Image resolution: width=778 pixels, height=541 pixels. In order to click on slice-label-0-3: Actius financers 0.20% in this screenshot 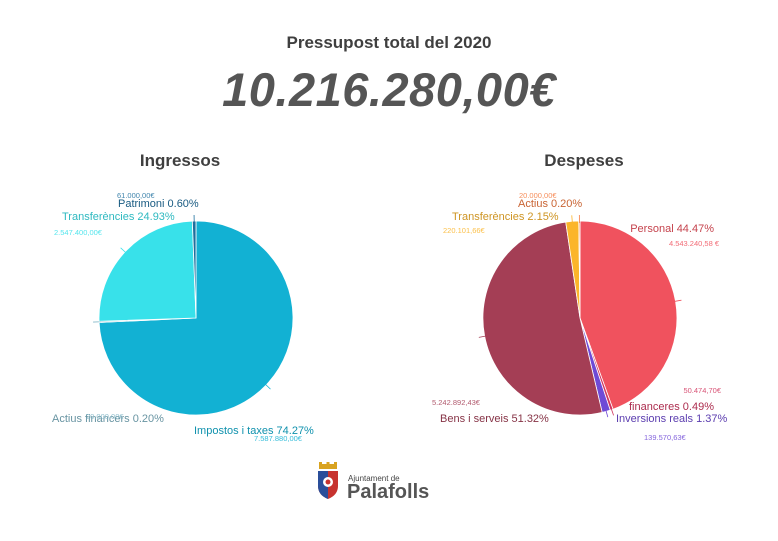, I will do `click(108, 419)`.